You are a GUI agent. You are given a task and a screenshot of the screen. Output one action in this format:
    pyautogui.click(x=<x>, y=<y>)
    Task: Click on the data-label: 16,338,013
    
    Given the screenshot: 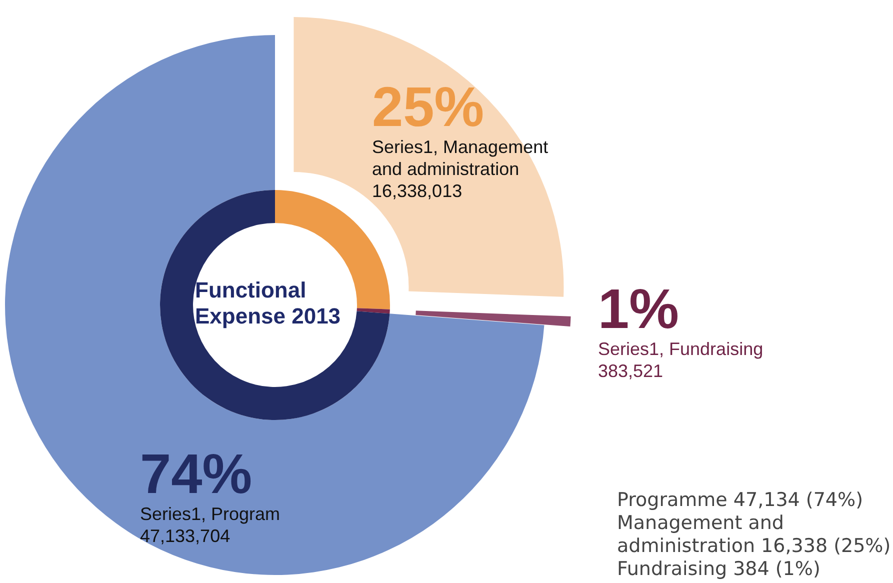 What is the action you would take?
    pyautogui.click(x=418, y=191)
    